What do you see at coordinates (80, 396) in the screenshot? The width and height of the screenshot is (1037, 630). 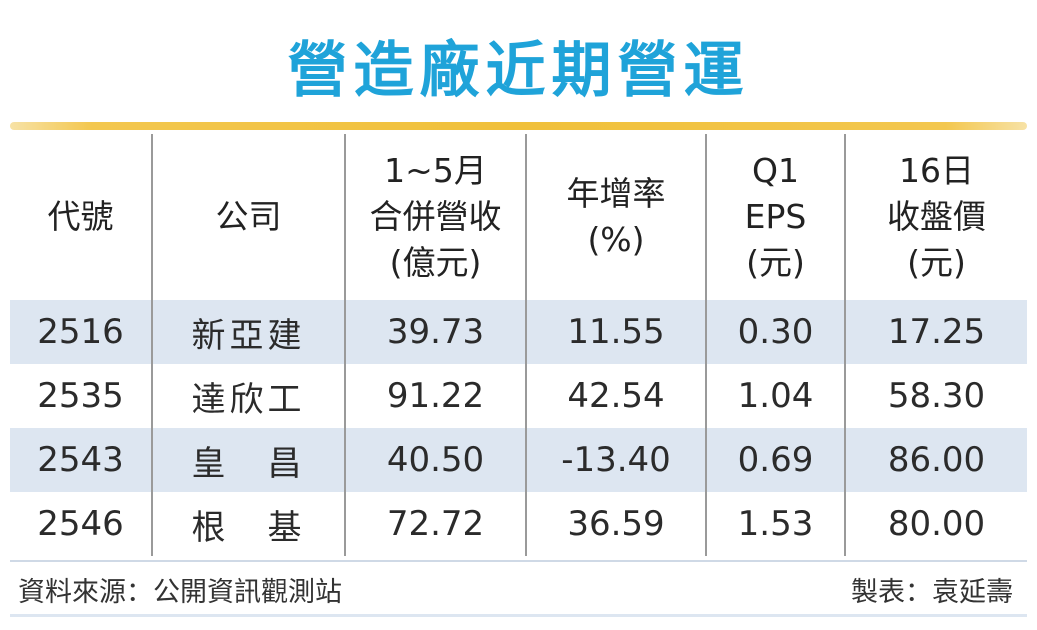 I see `cell-code: 2535` at bounding box center [80, 396].